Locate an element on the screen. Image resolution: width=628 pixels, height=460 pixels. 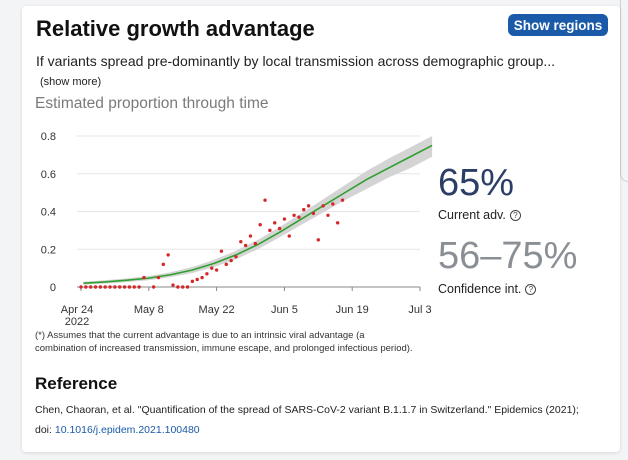
y-tick-label: 0.8 is located at coordinates (48, 137).